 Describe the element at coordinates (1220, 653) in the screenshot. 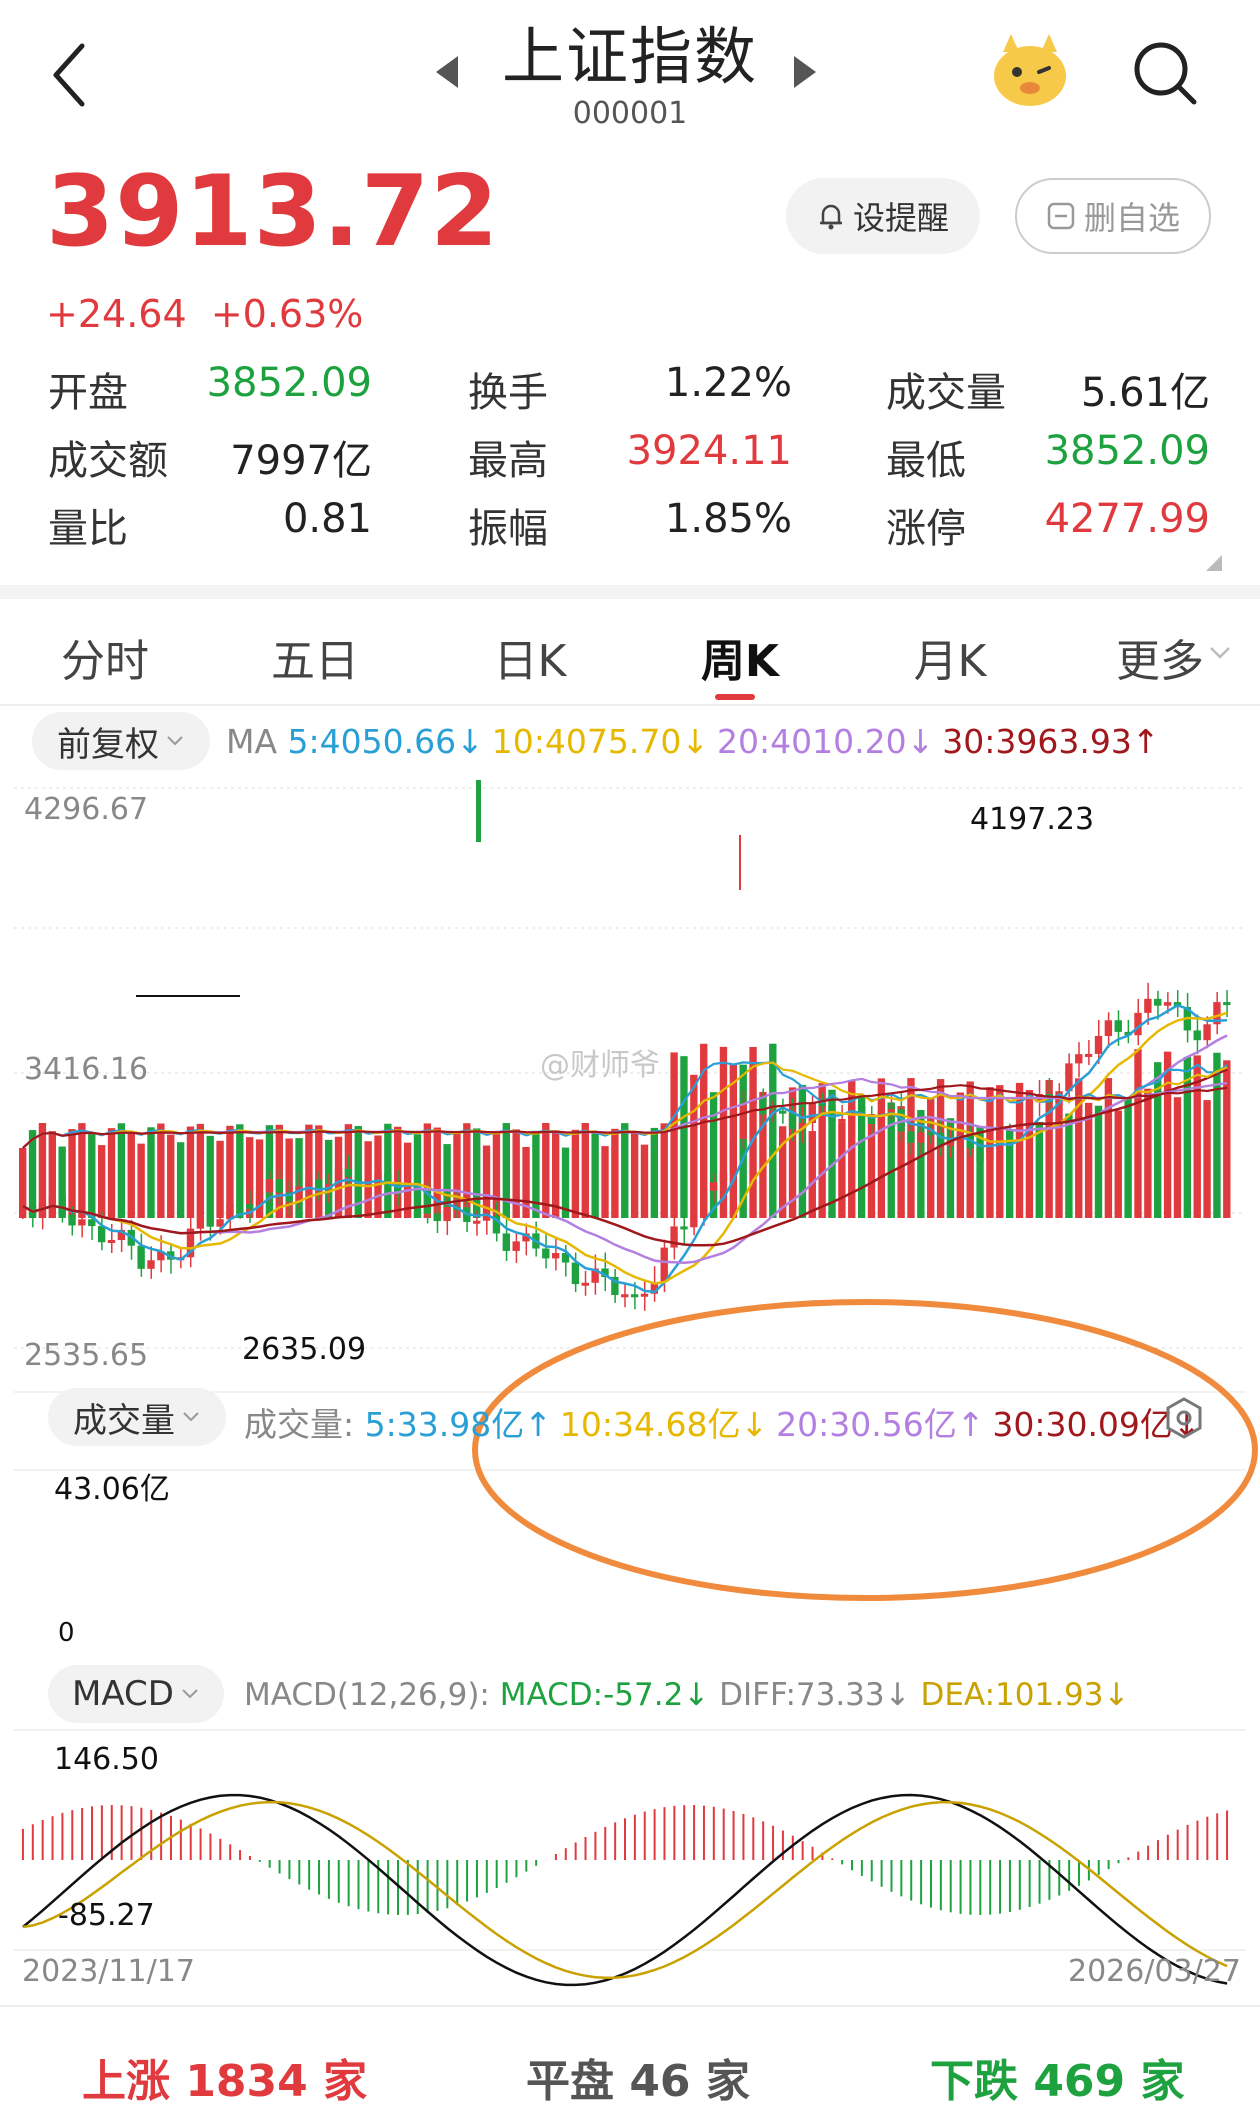

I see `chevron-down-icon` at that location.